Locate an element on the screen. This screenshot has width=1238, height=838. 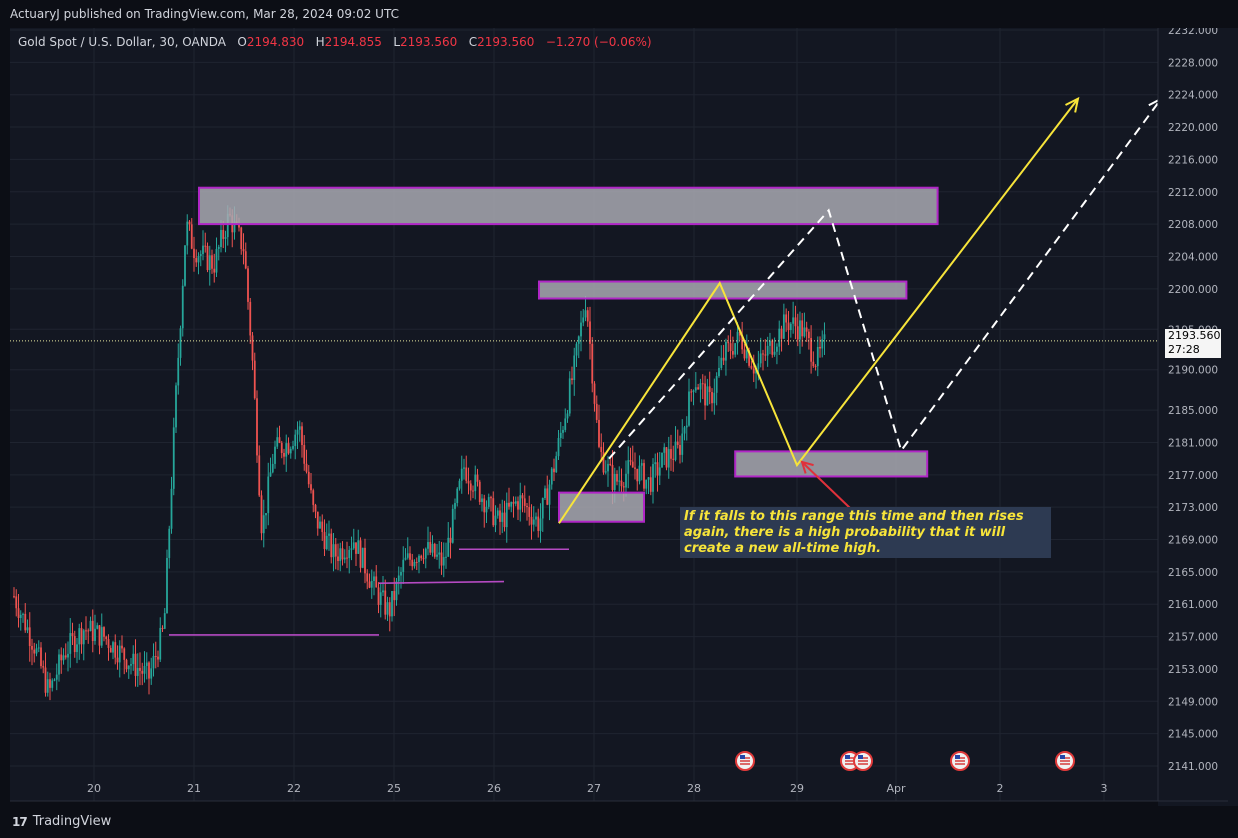
red-arrow-shaft is located at coordinates (826, 485).